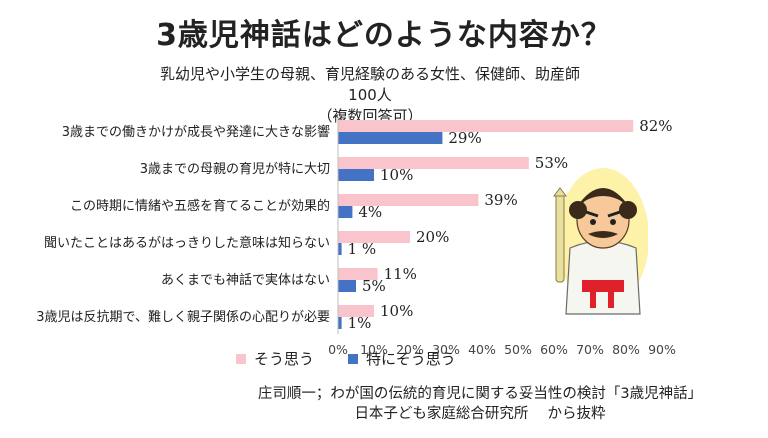 This screenshot has height=438, width=768. Describe the element at coordinates (411, 359) in the screenshot. I see `legend-label-strongly-agree: 特にそう思う` at that location.